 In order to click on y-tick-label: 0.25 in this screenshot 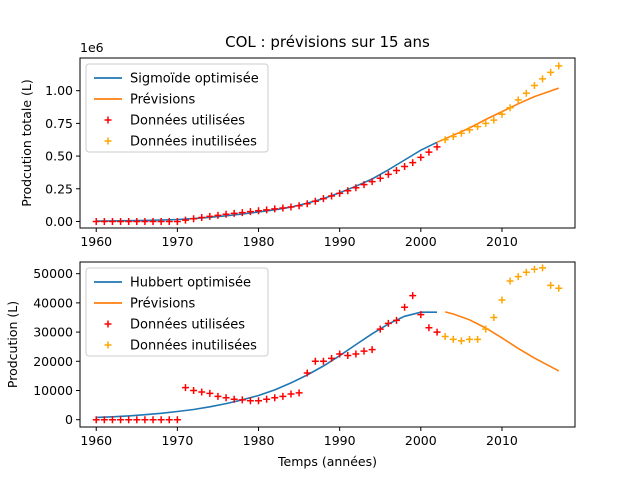, I will do `click(59, 188)`.